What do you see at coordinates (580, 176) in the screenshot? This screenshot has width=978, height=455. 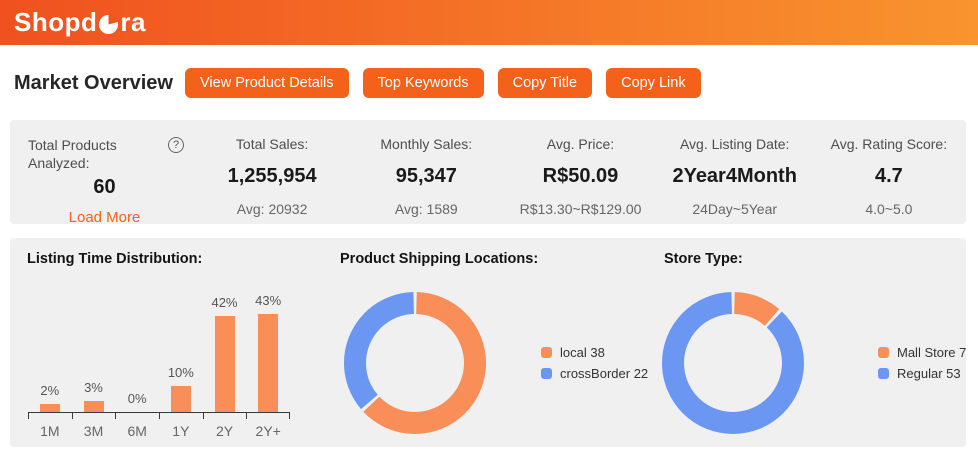 I see `stat-value: R$50.09` at bounding box center [580, 176].